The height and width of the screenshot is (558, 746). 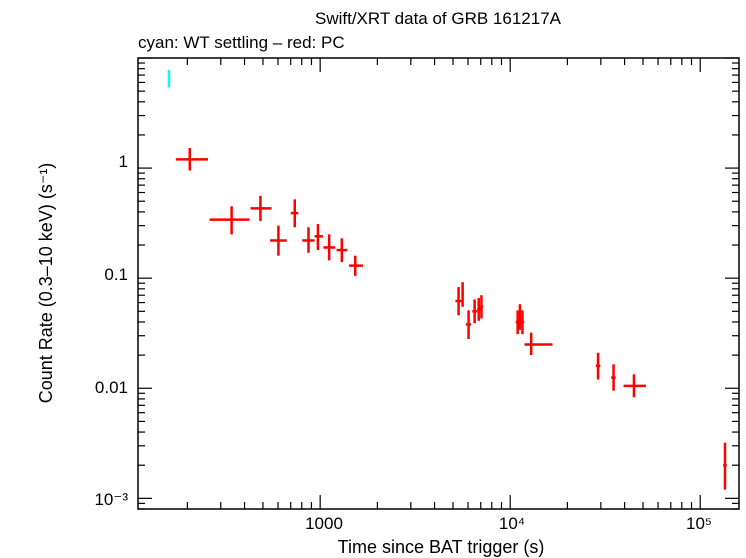 What do you see at coordinates (699, 523) in the screenshot?
I see `x-tick-label-1e5: 10⁵` at bounding box center [699, 523].